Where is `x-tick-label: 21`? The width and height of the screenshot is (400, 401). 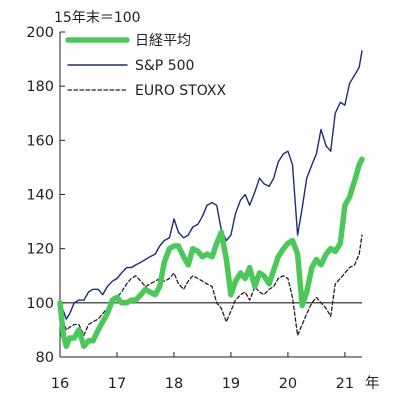
x-tick-label: 21 is located at coordinates (345, 384).